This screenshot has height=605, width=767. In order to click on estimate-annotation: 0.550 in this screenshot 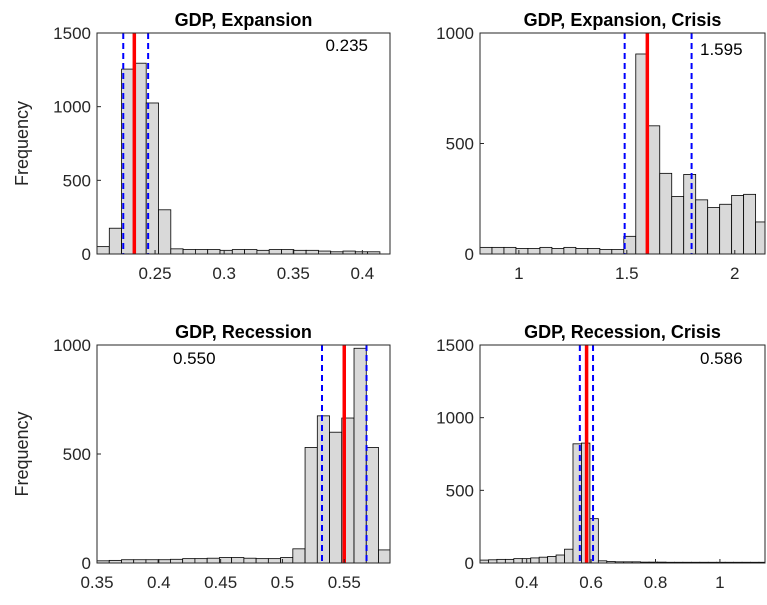, I will do `click(194, 358)`.